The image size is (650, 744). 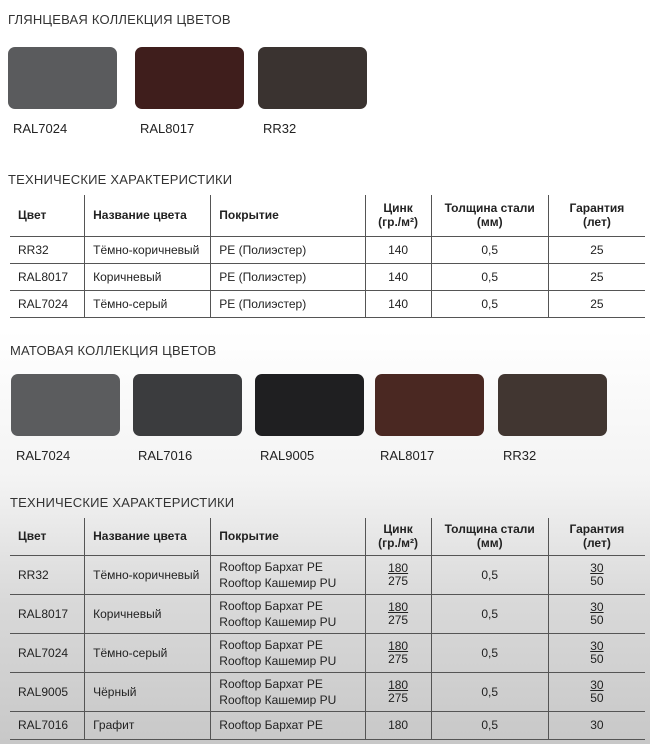 I want to click on zinc: 180, so click(x=398, y=725).